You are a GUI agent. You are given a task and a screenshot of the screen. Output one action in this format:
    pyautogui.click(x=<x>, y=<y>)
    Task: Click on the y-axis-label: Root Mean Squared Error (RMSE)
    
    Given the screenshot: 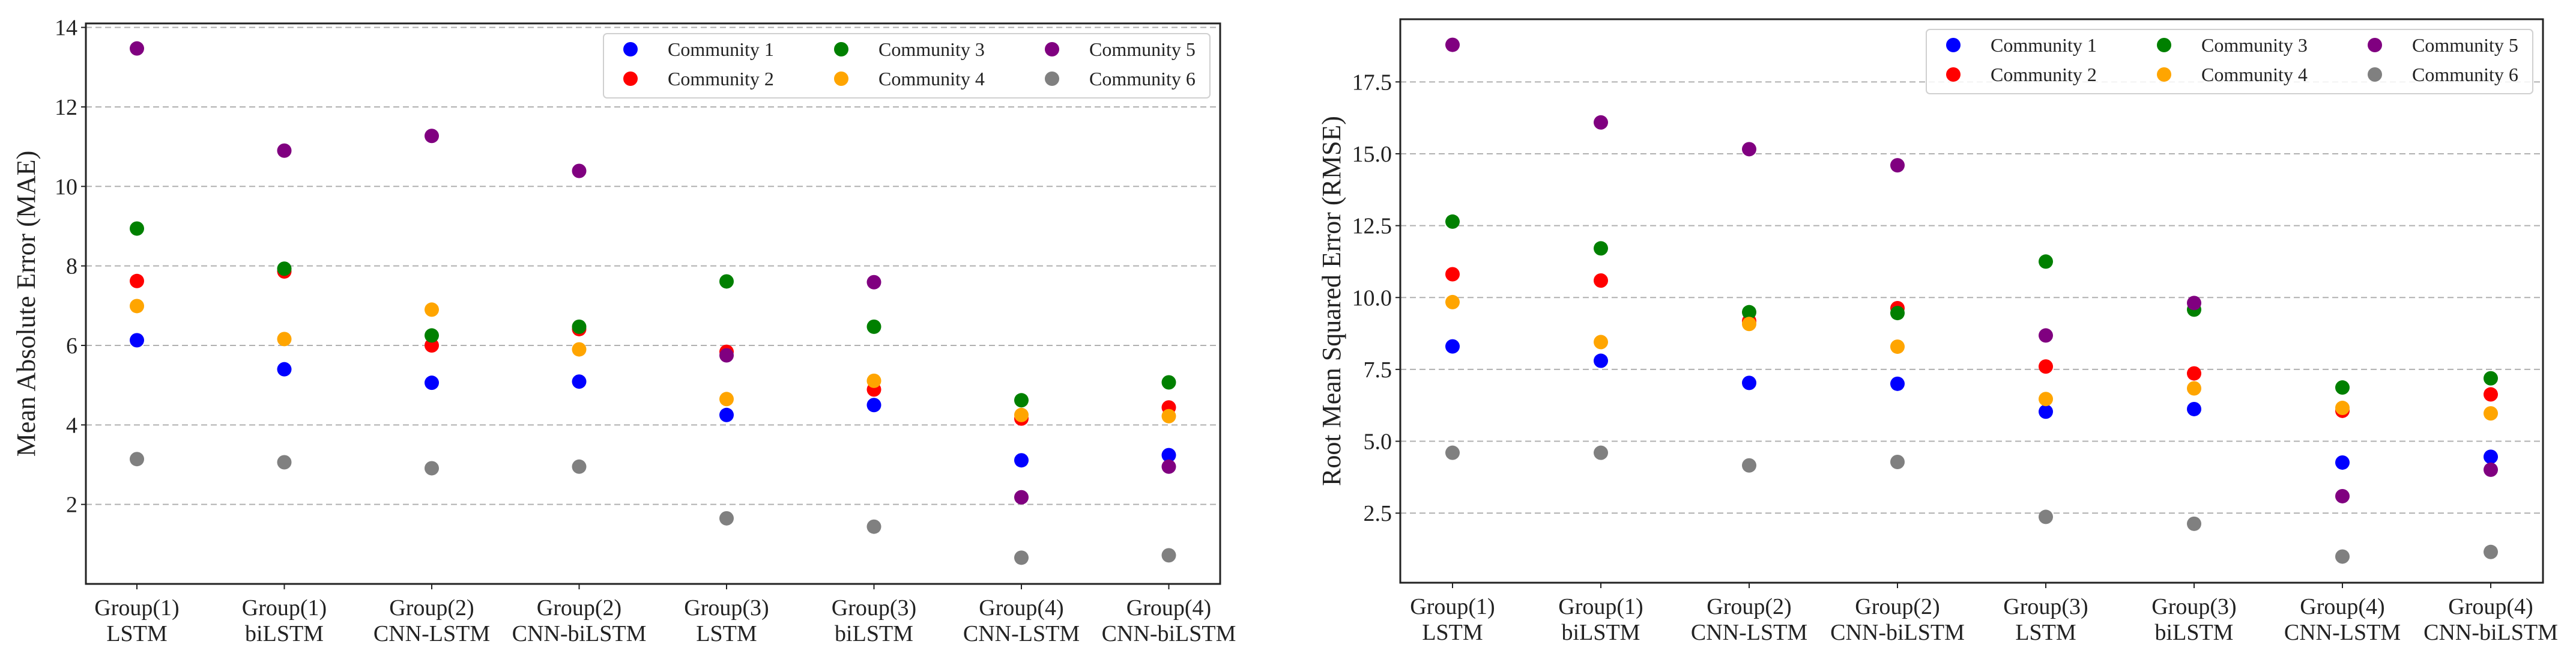 What is the action you would take?
    pyautogui.click(x=1332, y=301)
    